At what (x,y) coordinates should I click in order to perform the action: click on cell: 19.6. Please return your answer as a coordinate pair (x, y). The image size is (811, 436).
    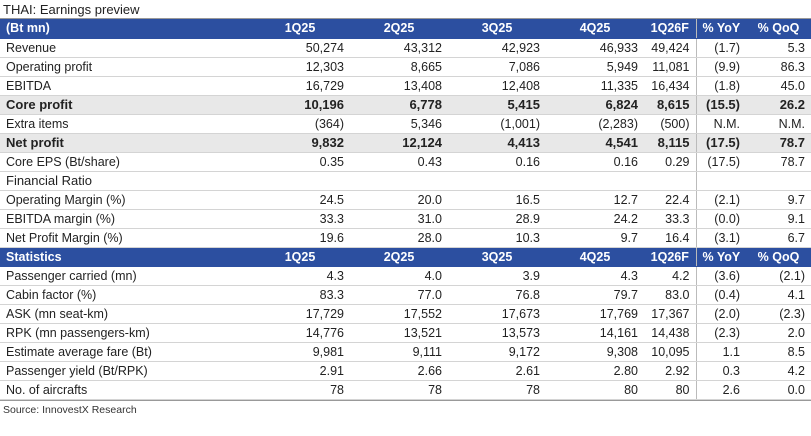
    Looking at the image, I should click on (300, 238).